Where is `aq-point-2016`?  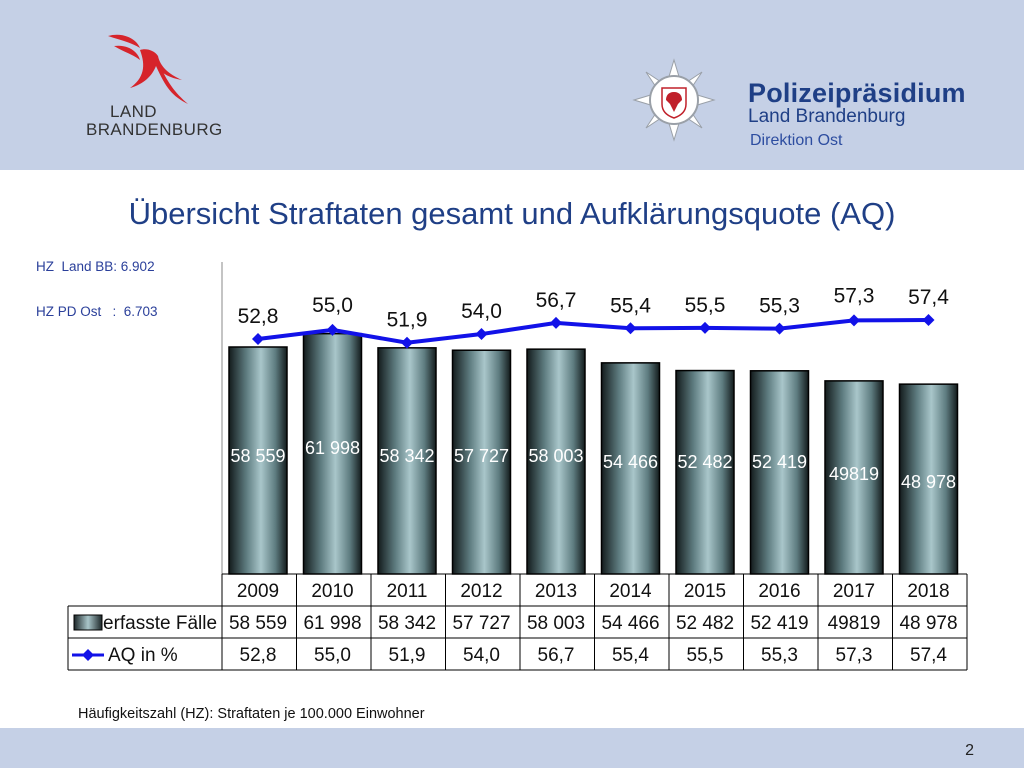 aq-point-2016 is located at coordinates (779, 328).